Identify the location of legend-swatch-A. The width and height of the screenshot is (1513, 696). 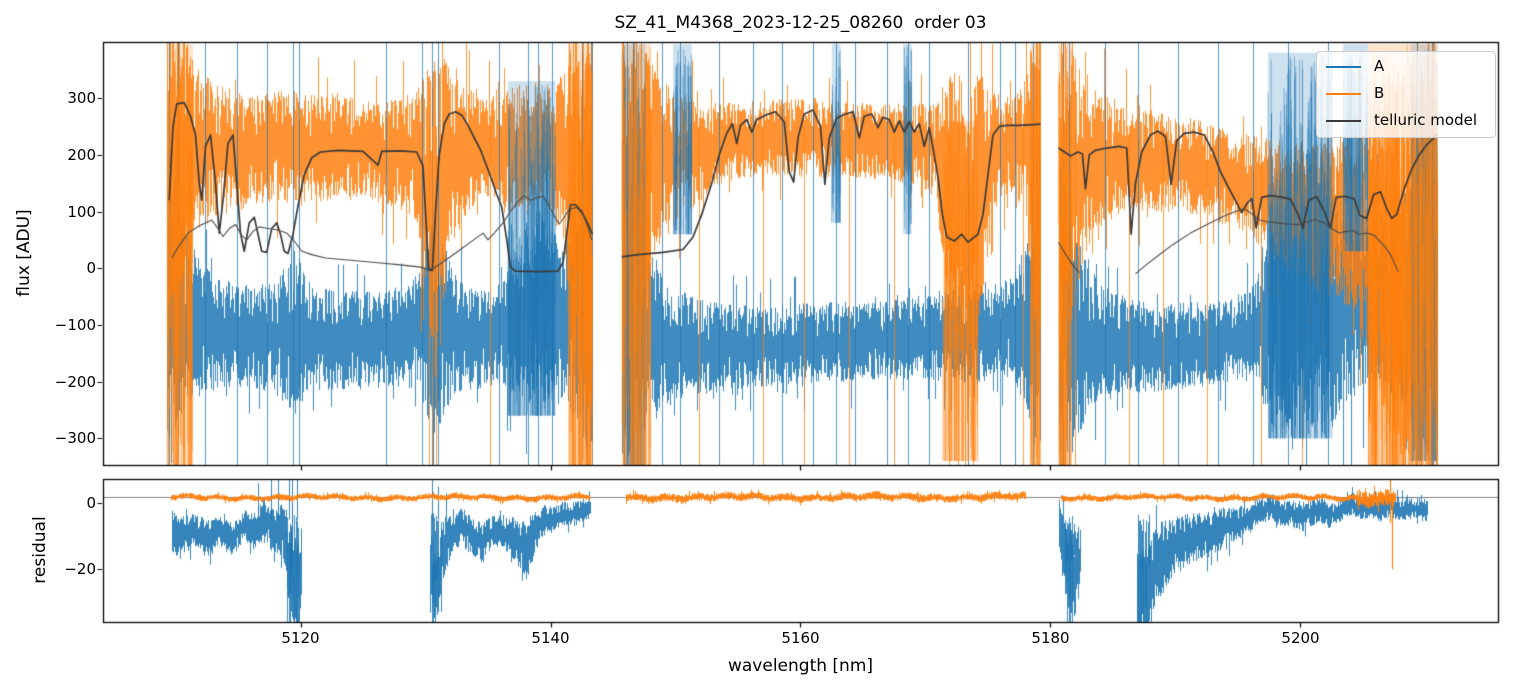
(1343, 67).